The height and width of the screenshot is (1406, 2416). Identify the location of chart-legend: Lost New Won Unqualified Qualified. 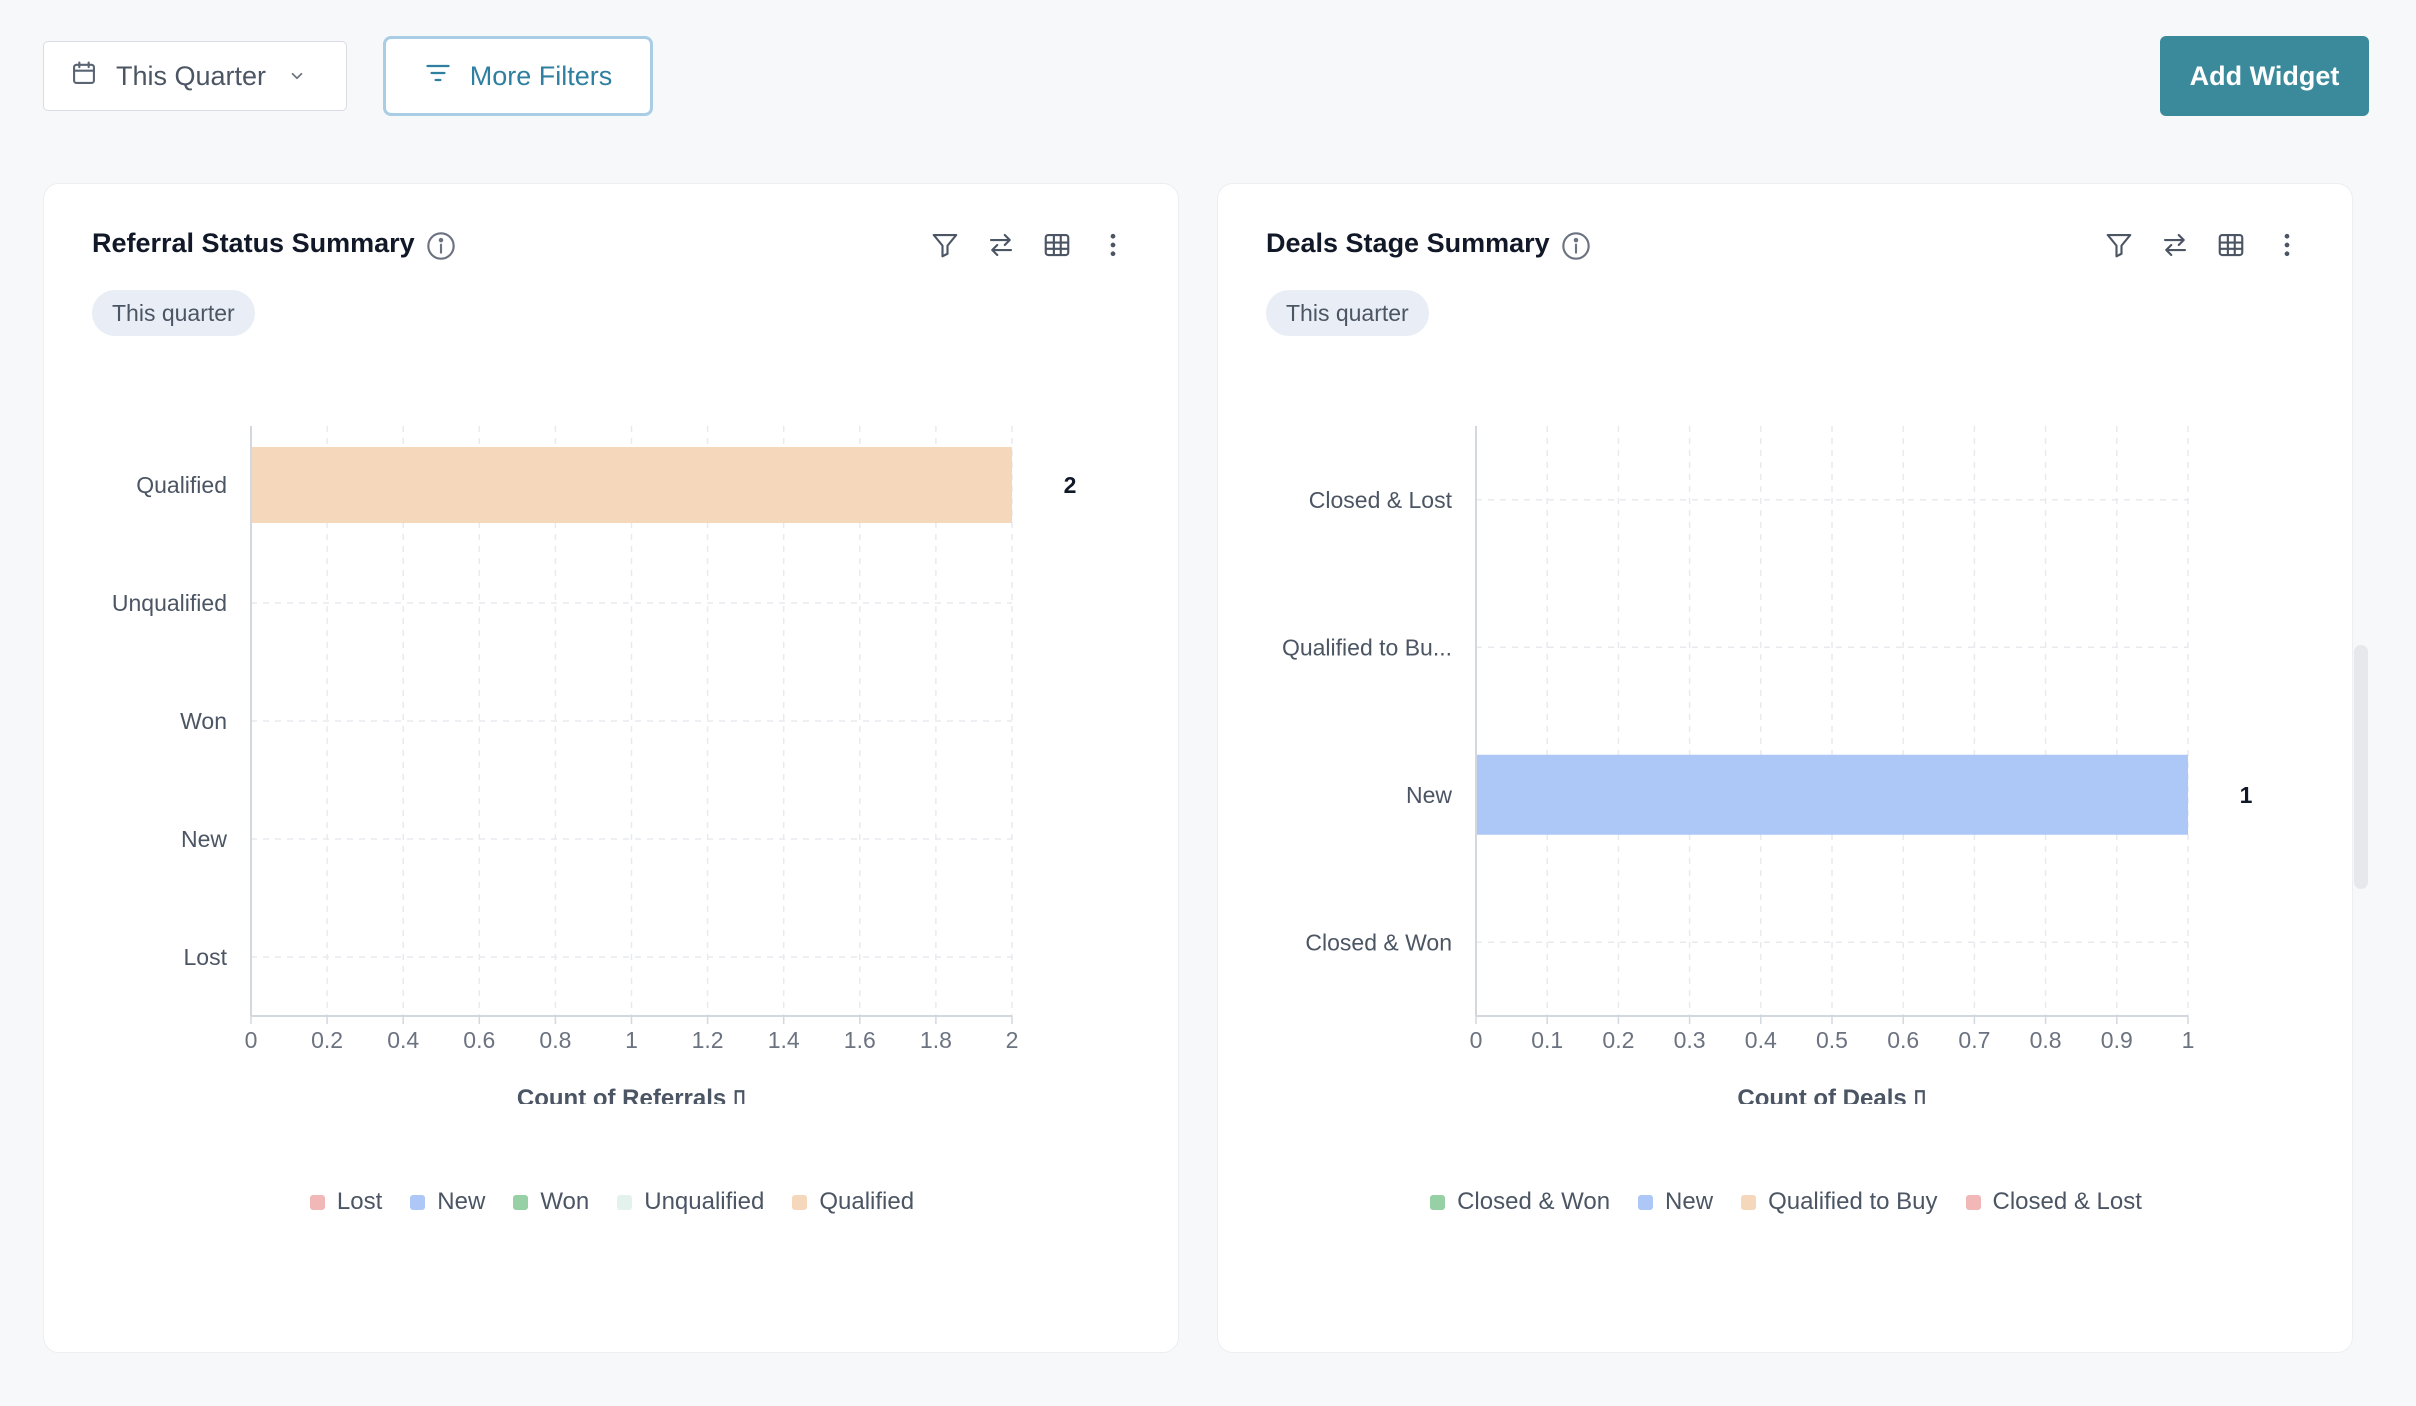
(612, 1202).